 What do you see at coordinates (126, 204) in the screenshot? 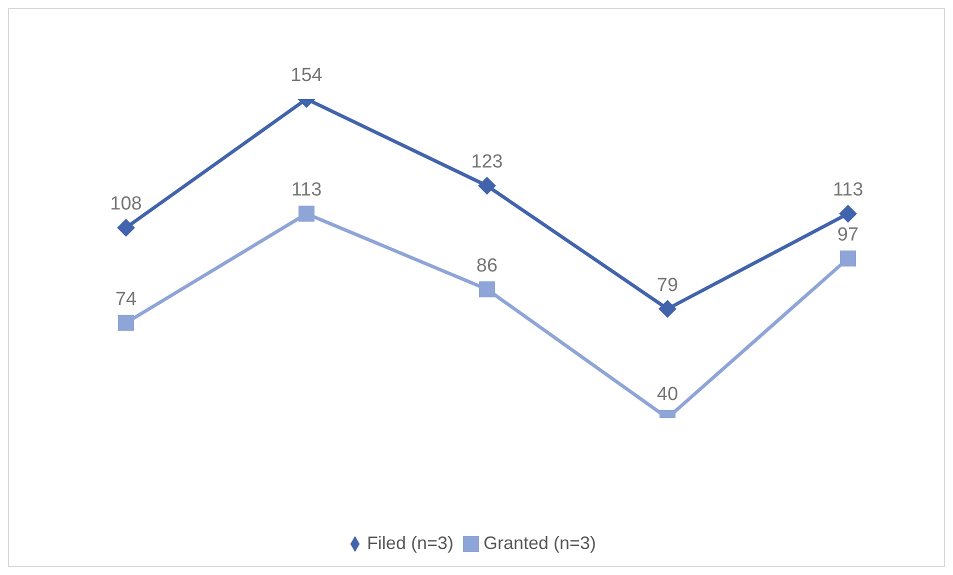
I see `data-label: 108` at bounding box center [126, 204].